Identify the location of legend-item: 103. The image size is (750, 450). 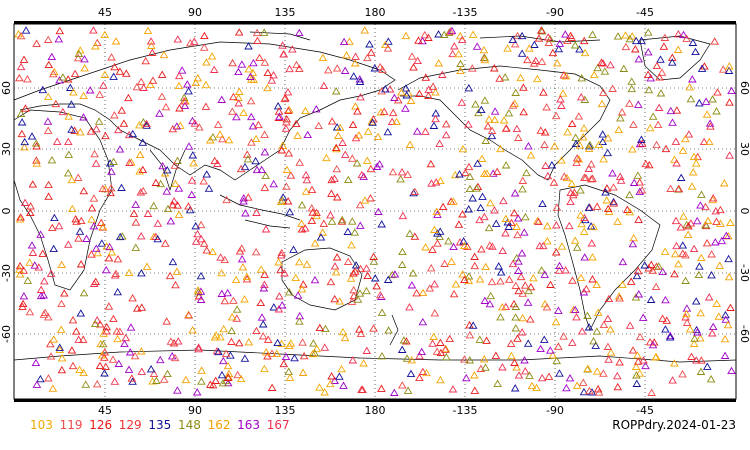
(41, 425).